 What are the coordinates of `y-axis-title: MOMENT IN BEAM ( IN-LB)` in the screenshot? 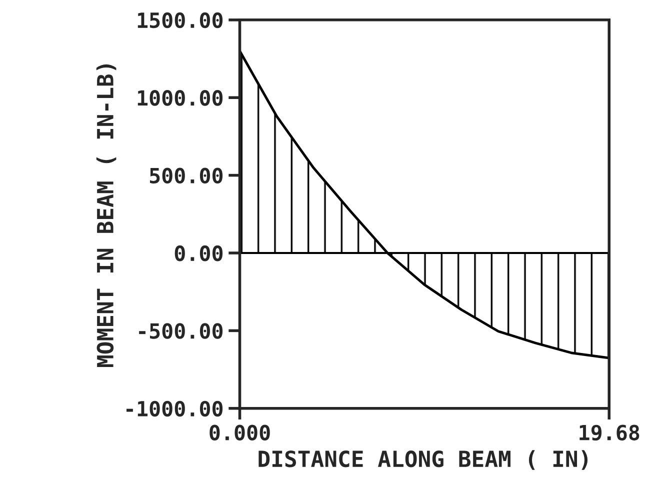 It's located at (106, 216).